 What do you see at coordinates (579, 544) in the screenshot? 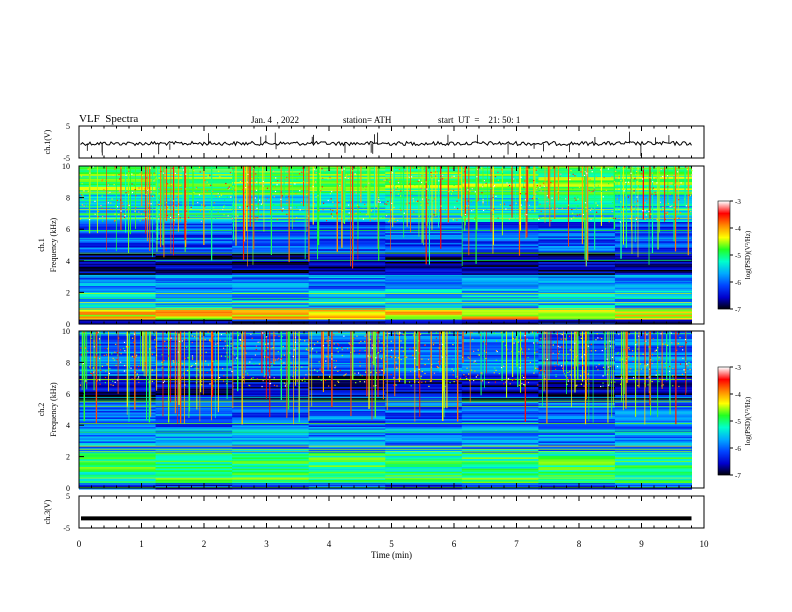
I see `x-tick-label: 8` at bounding box center [579, 544].